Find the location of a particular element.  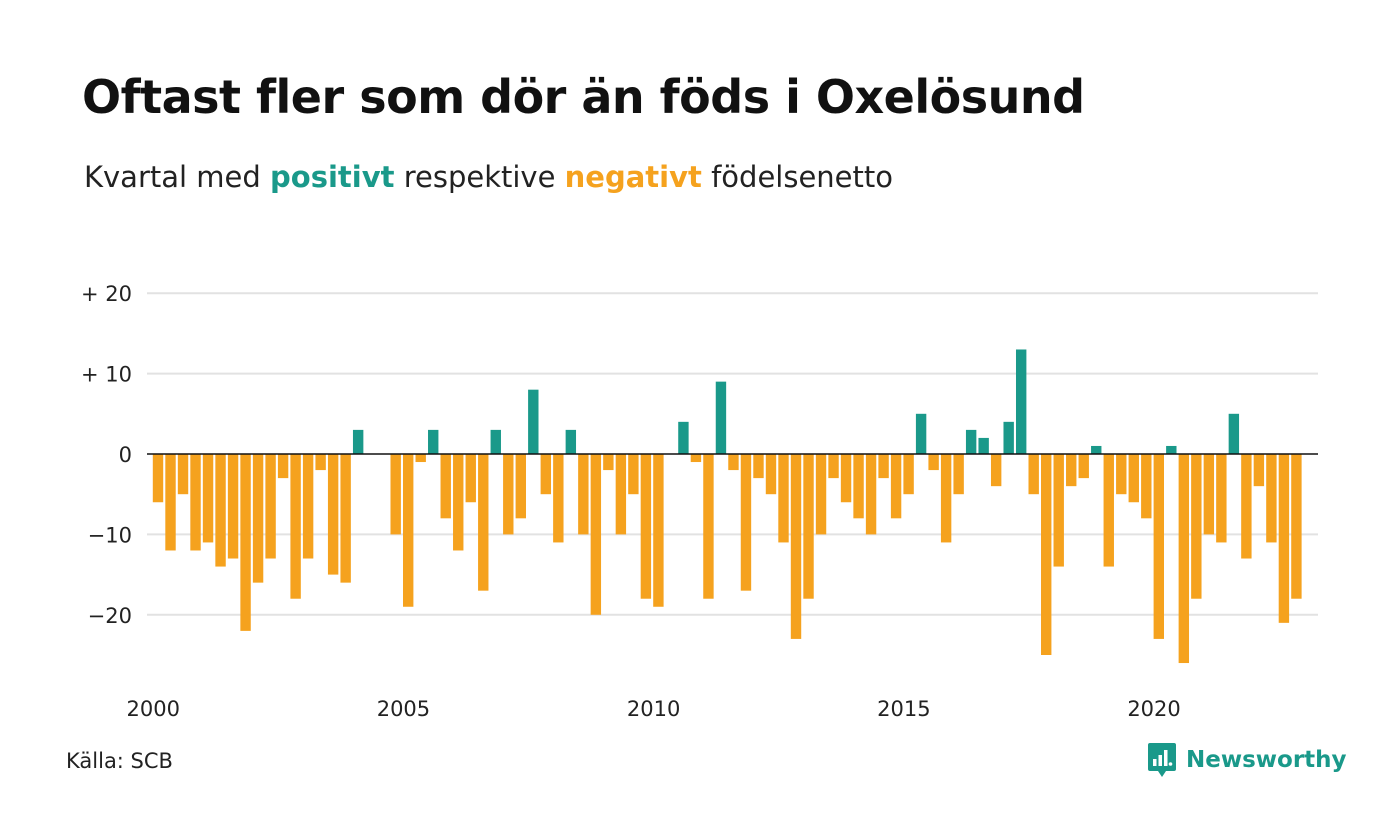

y-tick-label: + 20 is located at coordinates (106, 294).